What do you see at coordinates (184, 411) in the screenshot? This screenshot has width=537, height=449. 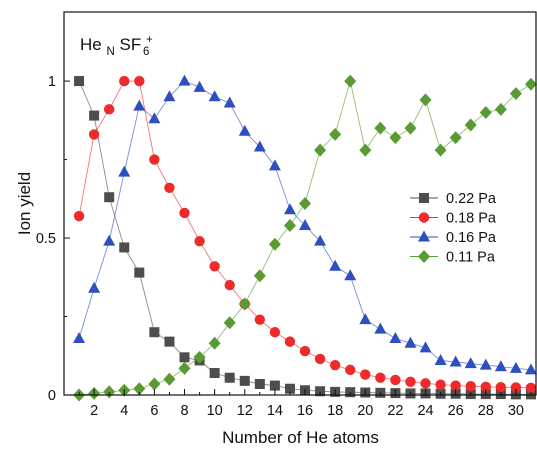 I see `x-tick-label: 8` at bounding box center [184, 411].